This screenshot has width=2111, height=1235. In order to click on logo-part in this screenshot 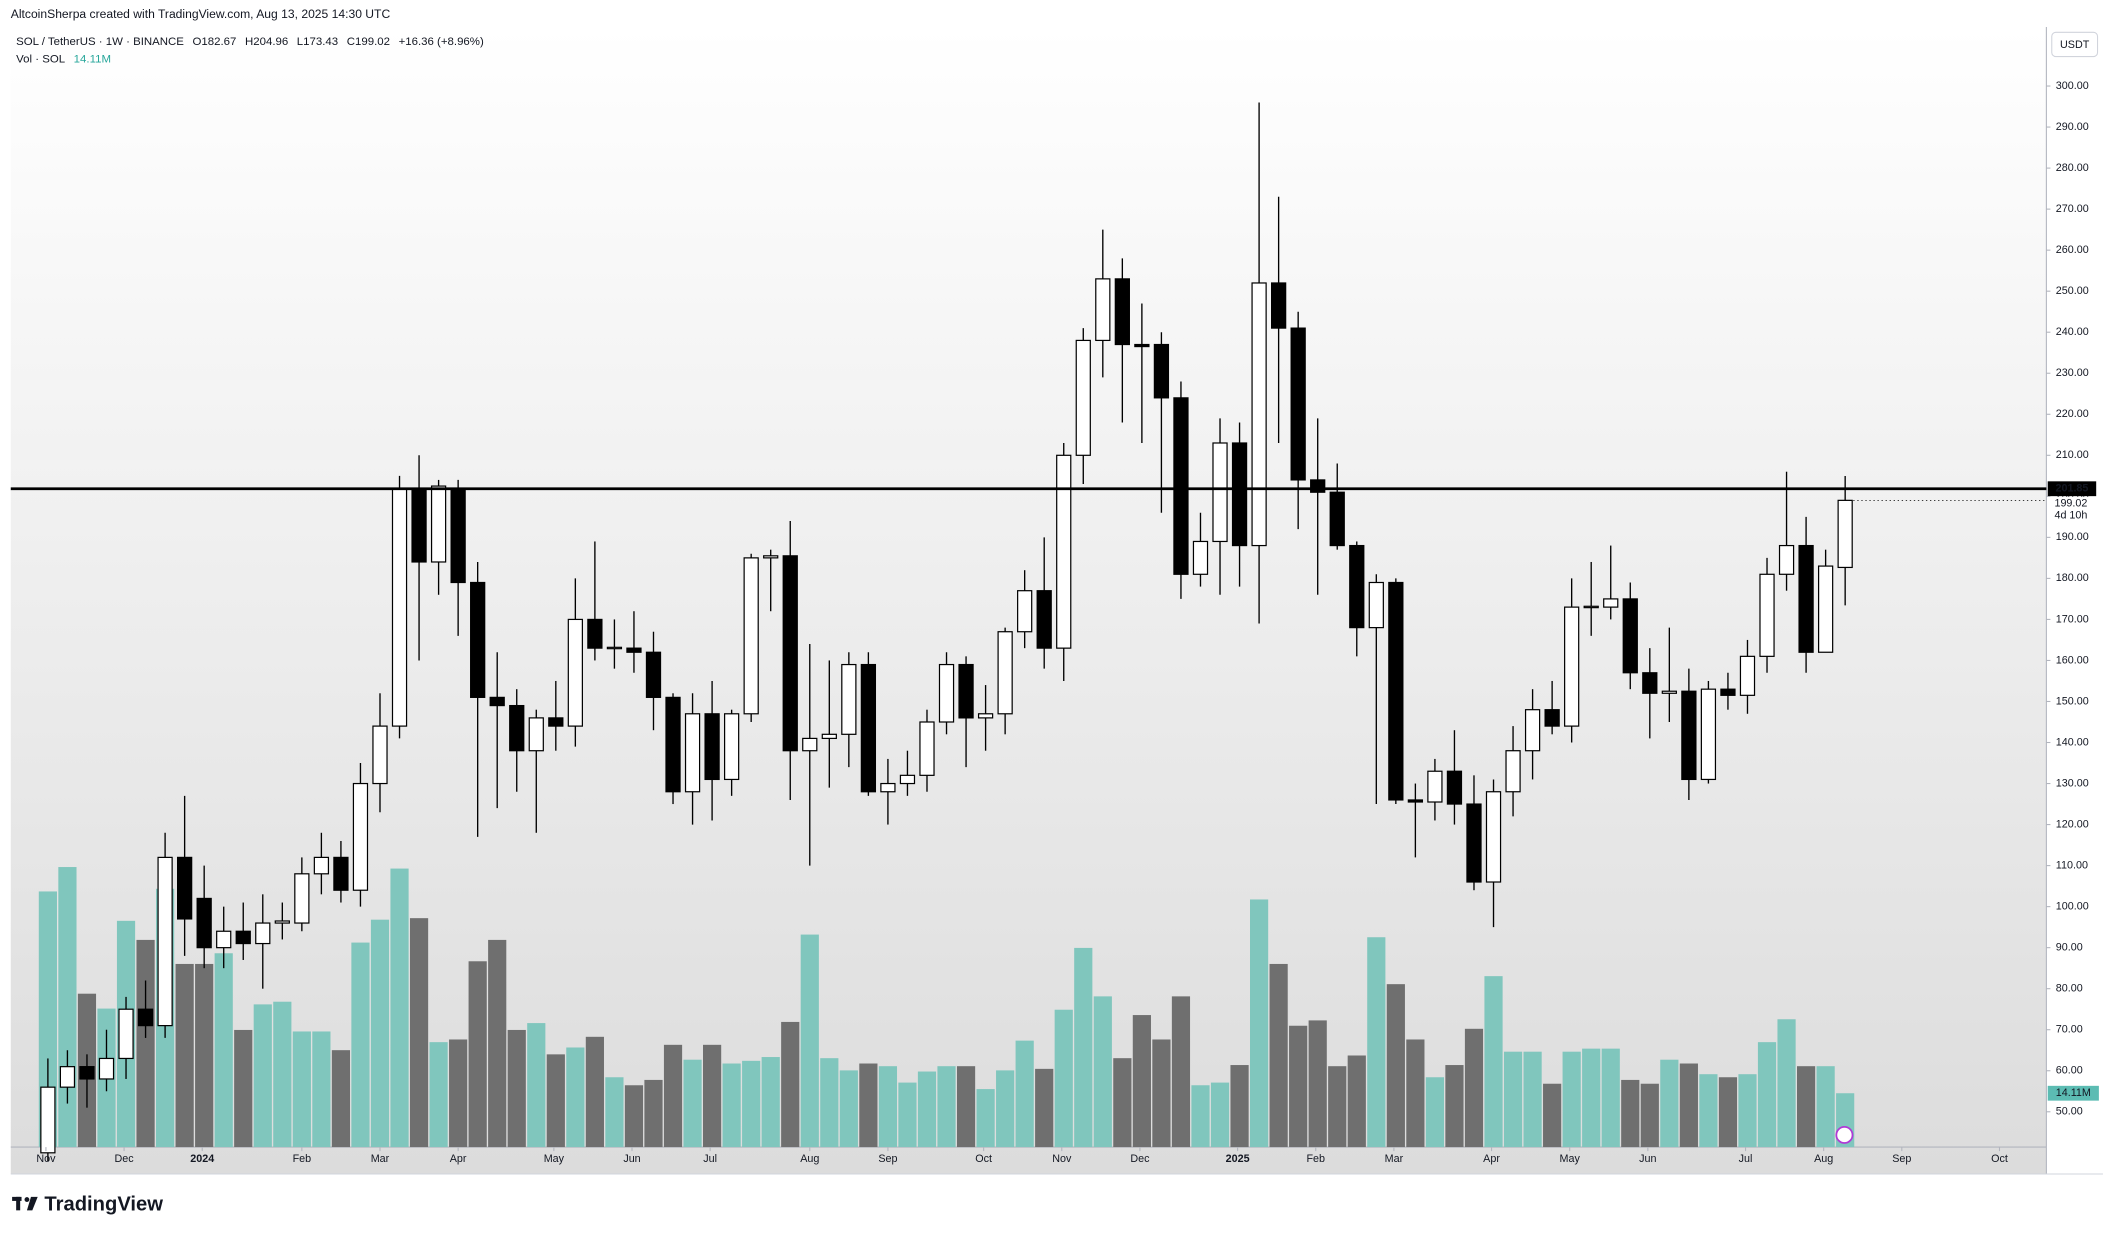, I will do `click(27, 1199)`.